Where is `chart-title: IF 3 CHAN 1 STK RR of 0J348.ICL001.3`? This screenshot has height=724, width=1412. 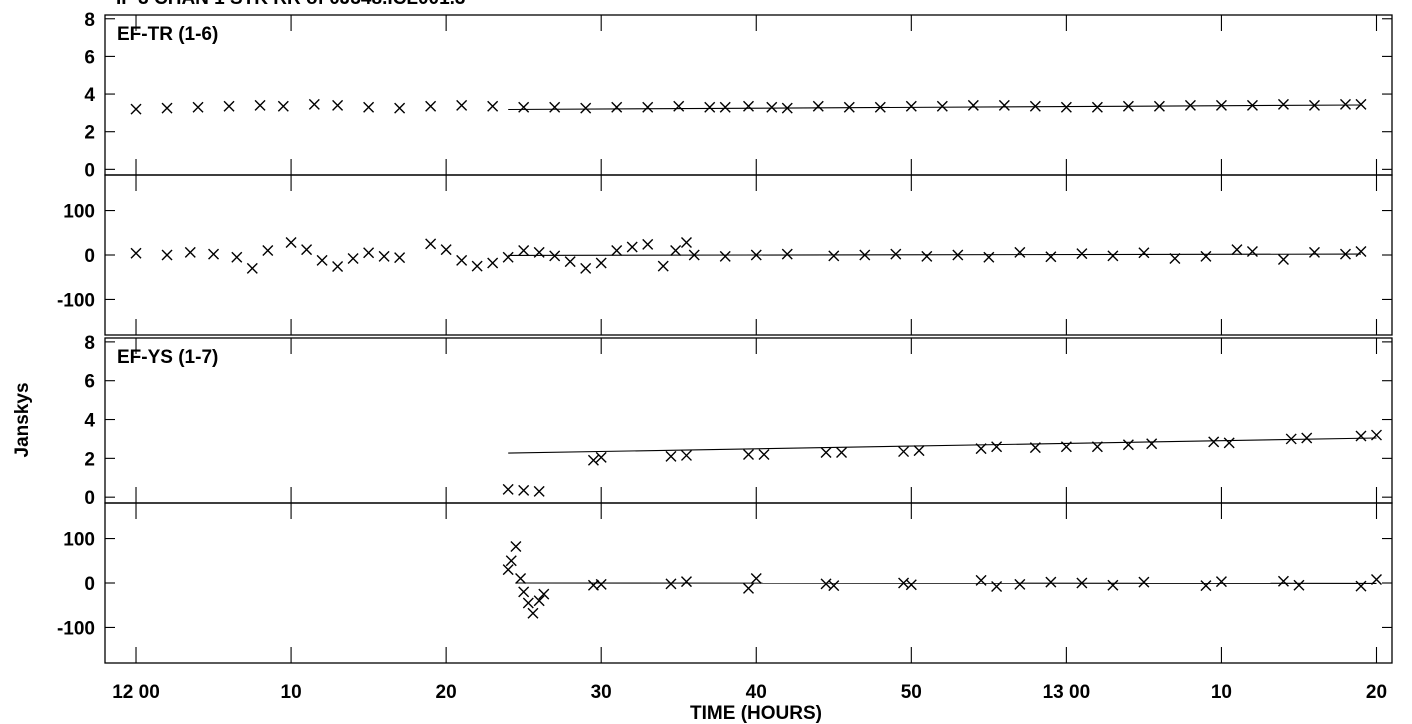 chart-title: IF 3 CHAN 1 STK RR of 0J348.ICL001.3 is located at coordinates (291, 4).